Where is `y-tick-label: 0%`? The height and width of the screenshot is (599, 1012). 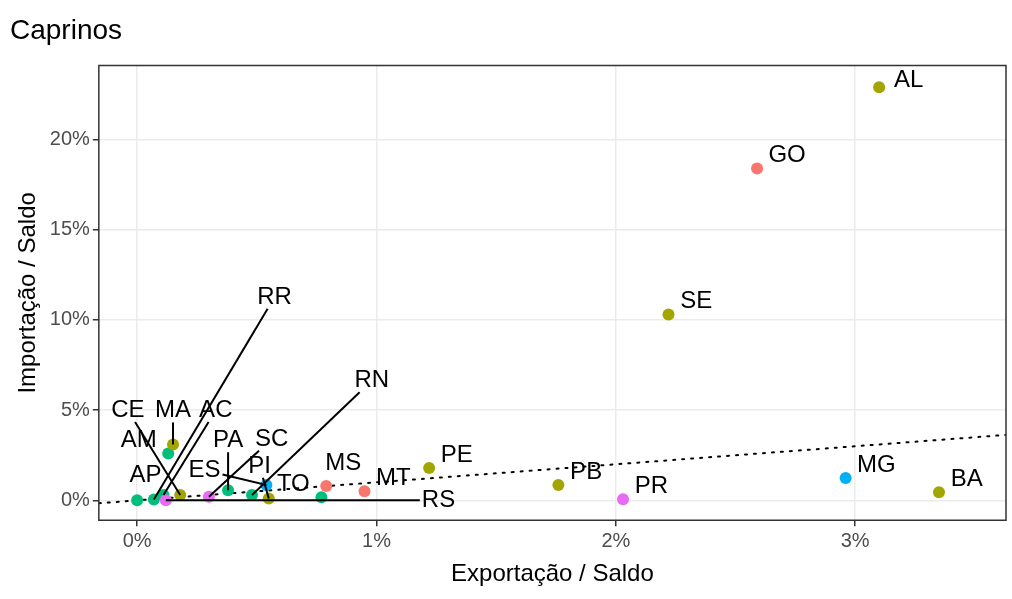 y-tick-label: 0% is located at coordinates (75, 498).